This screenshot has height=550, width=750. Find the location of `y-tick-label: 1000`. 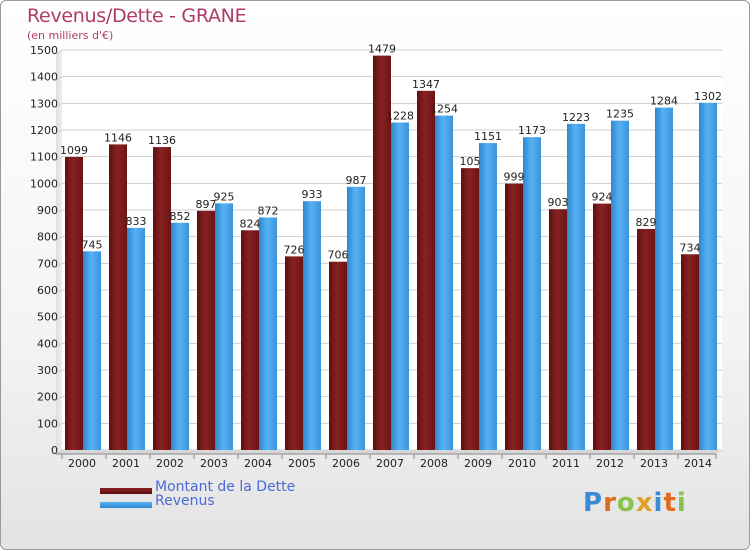

y-tick-label: 1000 is located at coordinates (44, 183).